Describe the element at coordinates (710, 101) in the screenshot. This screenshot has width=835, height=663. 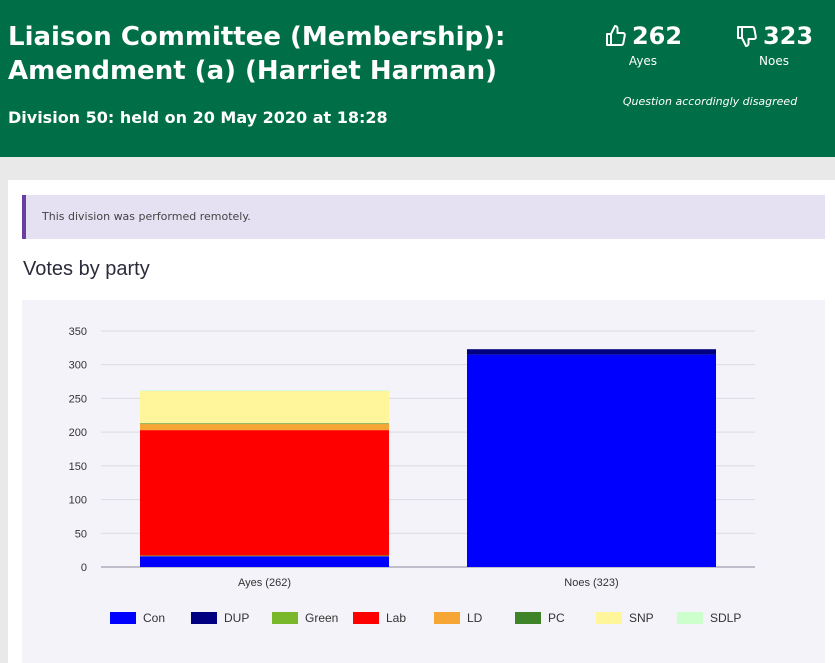
I see `division-result: Question accordingly disagreed` at that location.